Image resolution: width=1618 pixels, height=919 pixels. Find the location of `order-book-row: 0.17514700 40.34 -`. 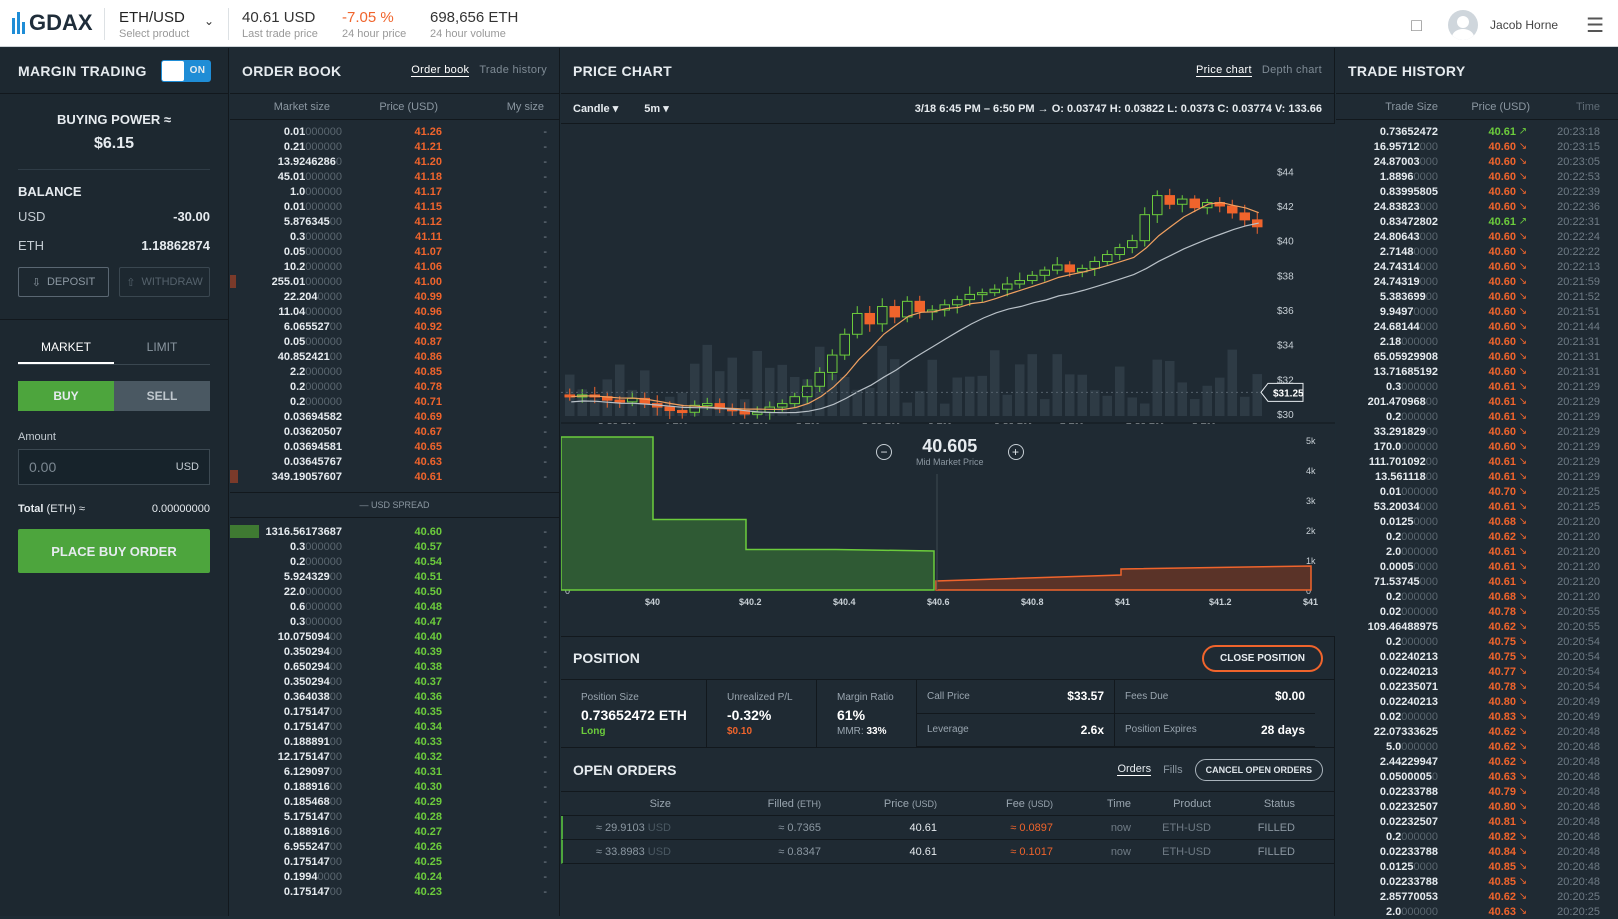

order-book-row: 0.17514700 40.34 - is located at coordinates (394, 726).